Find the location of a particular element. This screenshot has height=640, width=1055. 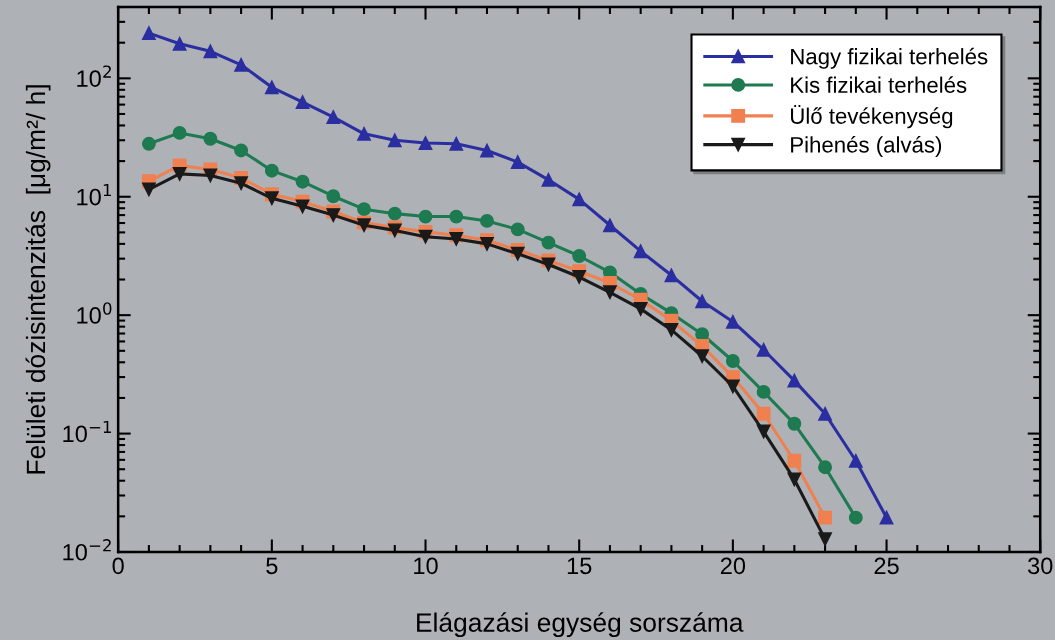

legend-label: Pihenés (alvás) is located at coordinates (866, 147).